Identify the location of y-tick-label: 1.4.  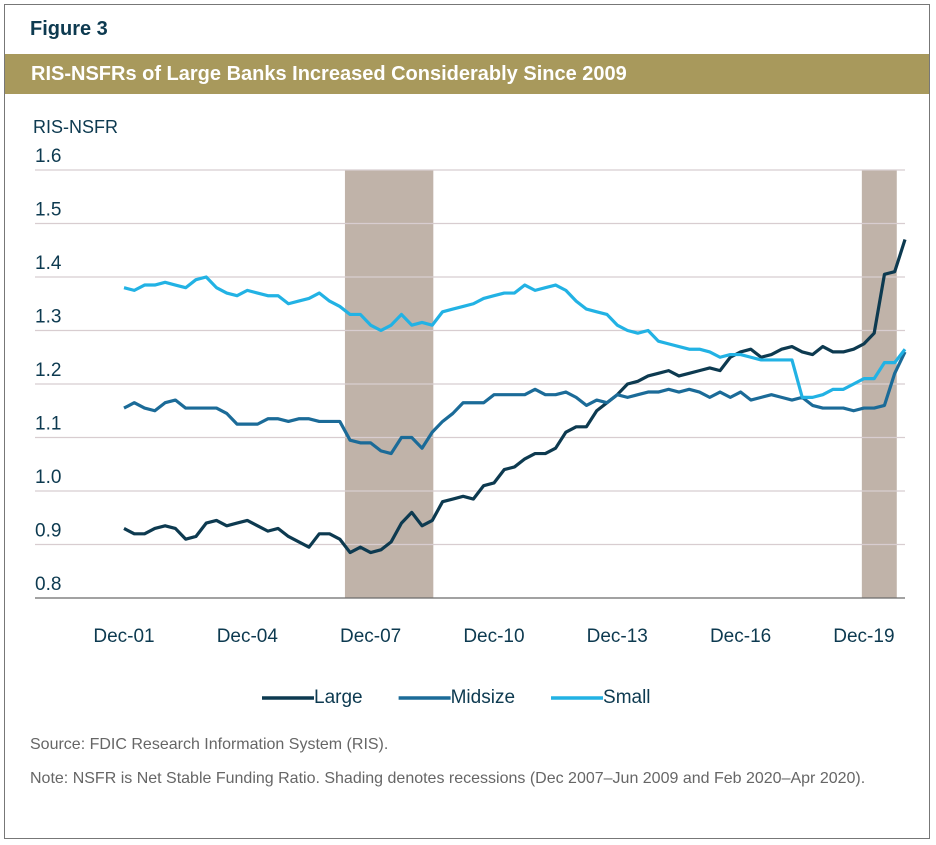
(48, 263).